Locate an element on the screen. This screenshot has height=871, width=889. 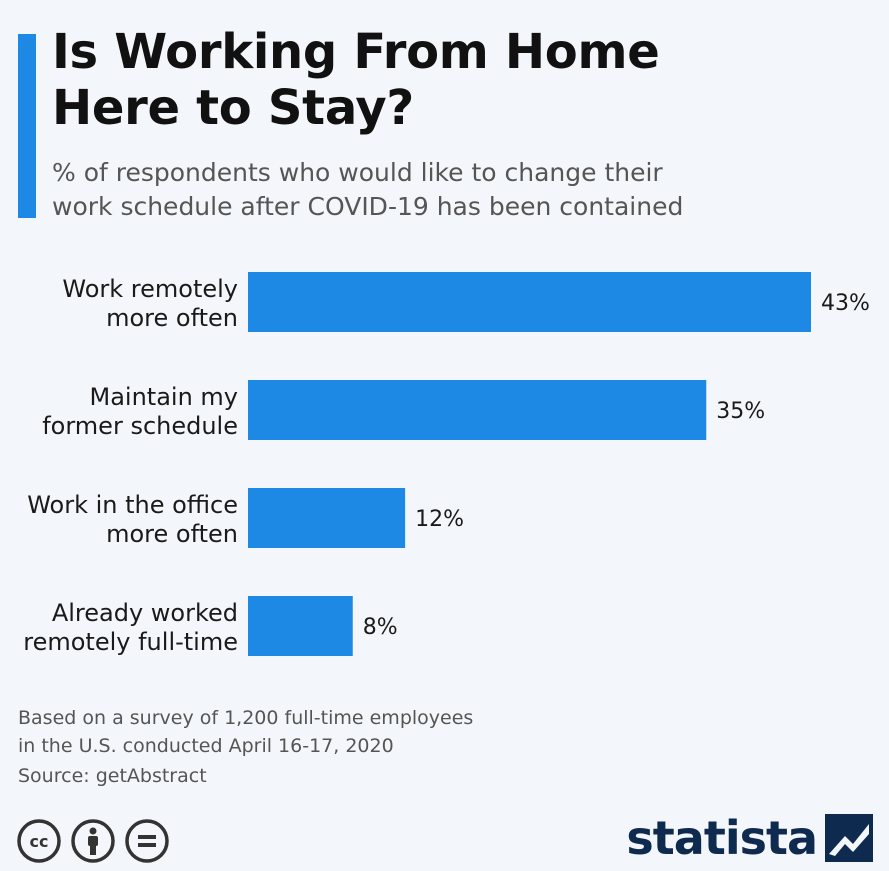
license-icons: cc is located at coordinates (93, 841).